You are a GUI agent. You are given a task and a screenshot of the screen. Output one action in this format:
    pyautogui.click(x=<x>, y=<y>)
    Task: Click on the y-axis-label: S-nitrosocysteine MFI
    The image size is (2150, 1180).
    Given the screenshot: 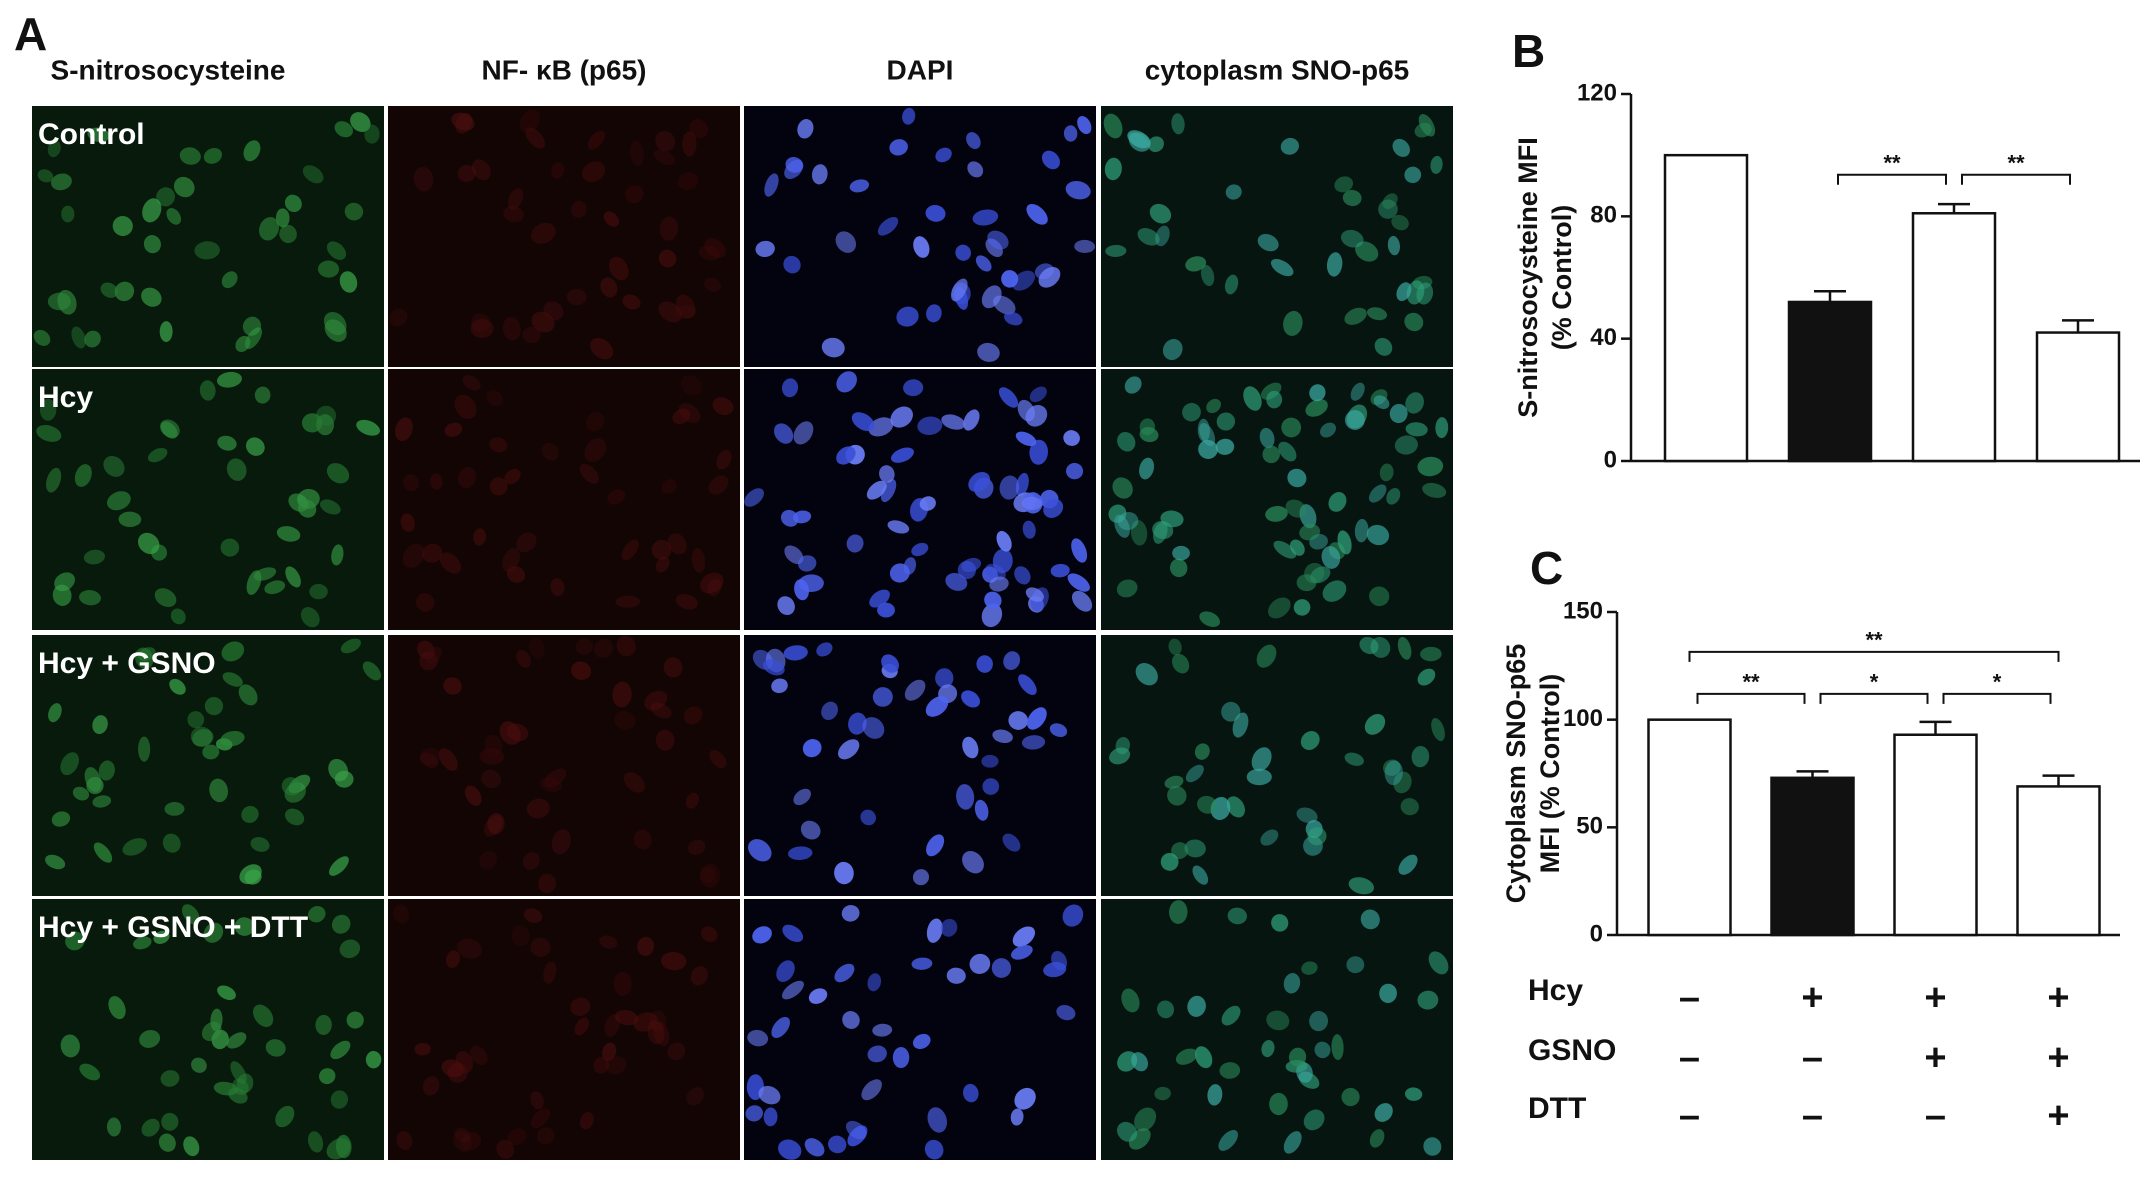 What is the action you would take?
    pyautogui.click(x=1528, y=277)
    